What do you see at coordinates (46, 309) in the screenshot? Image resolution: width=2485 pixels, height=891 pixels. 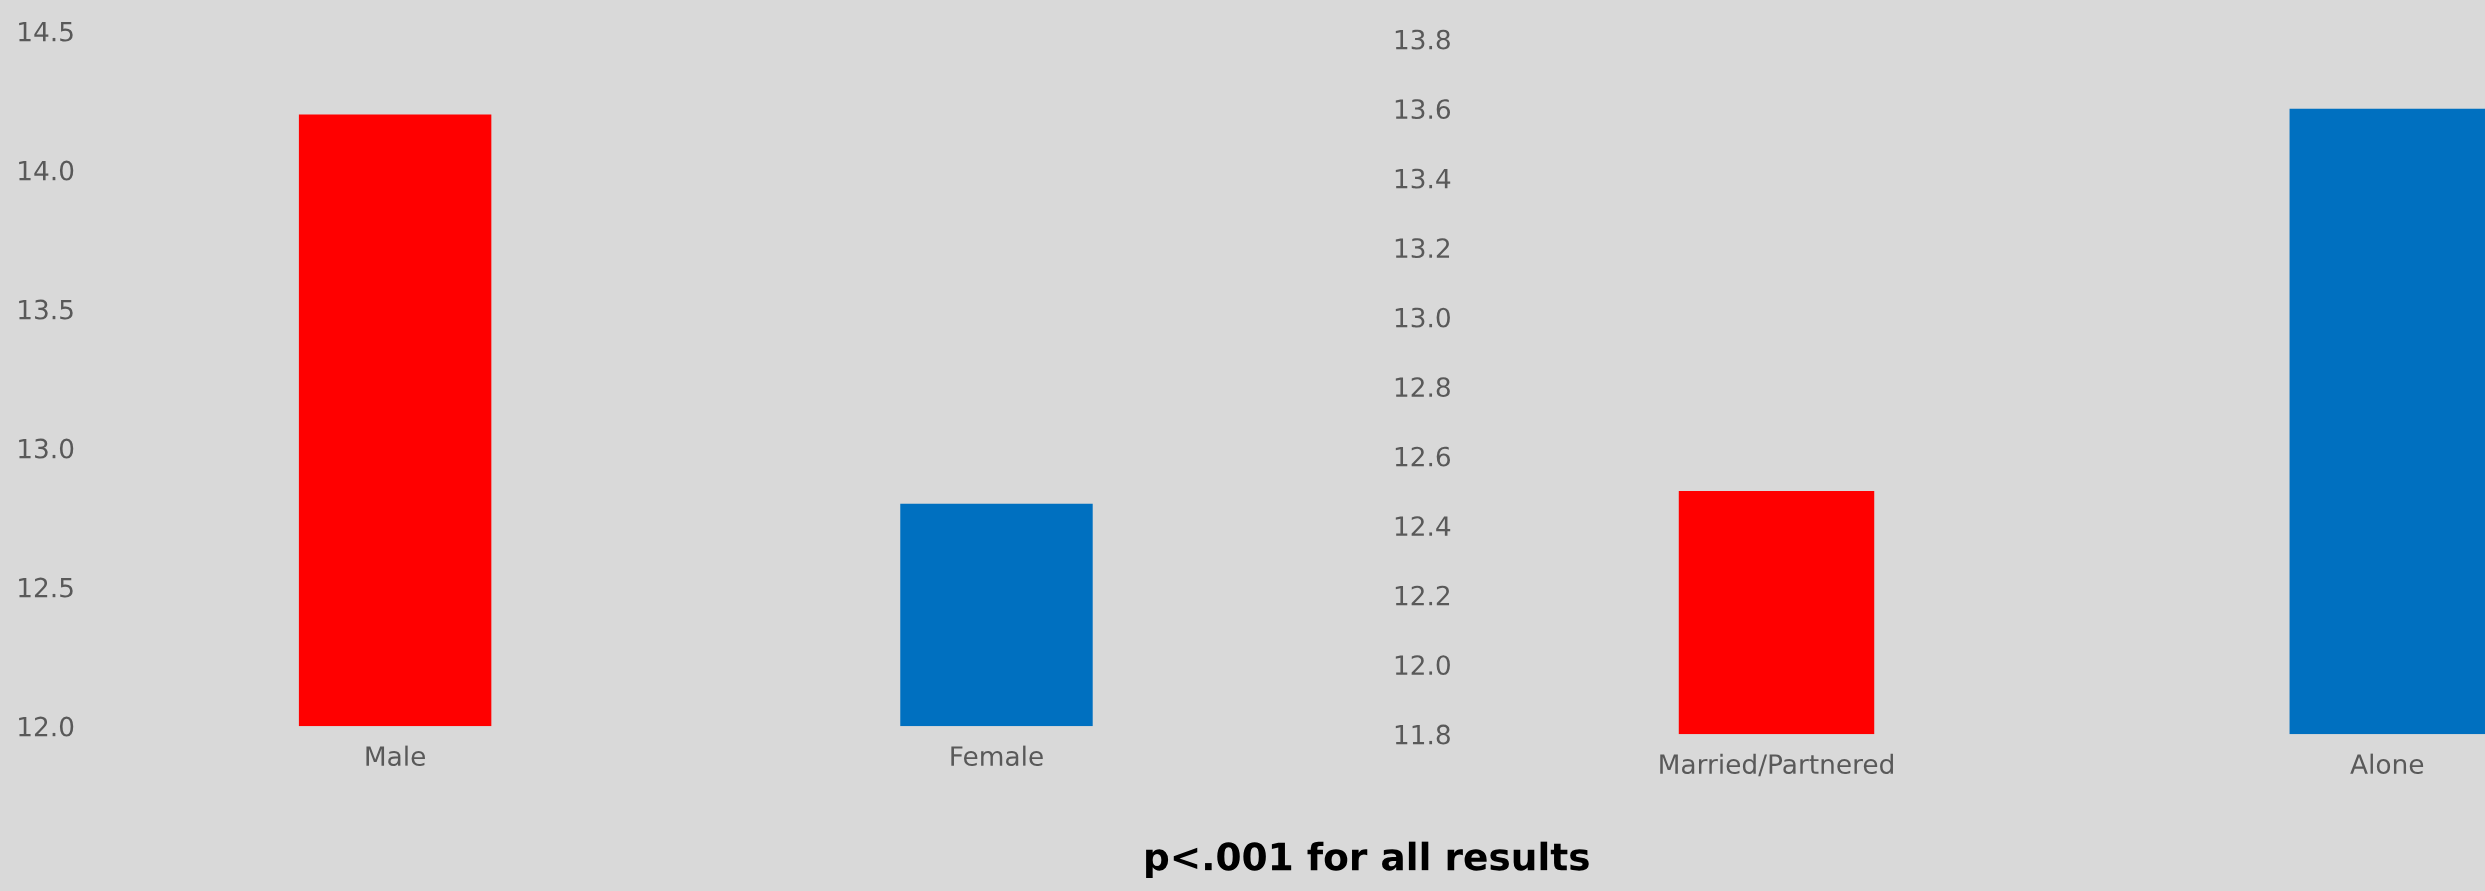 I see `y-tick-label: 13.5` at bounding box center [46, 309].